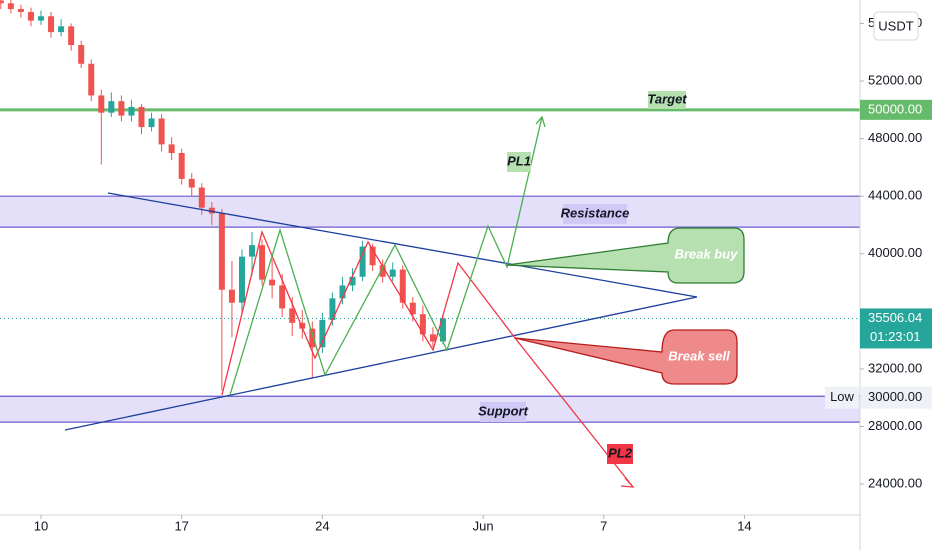  What do you see at coordinates (699, 355) in the screenshot?
I see `break-sell-label: Break sell` at bounding box center [699, 355].